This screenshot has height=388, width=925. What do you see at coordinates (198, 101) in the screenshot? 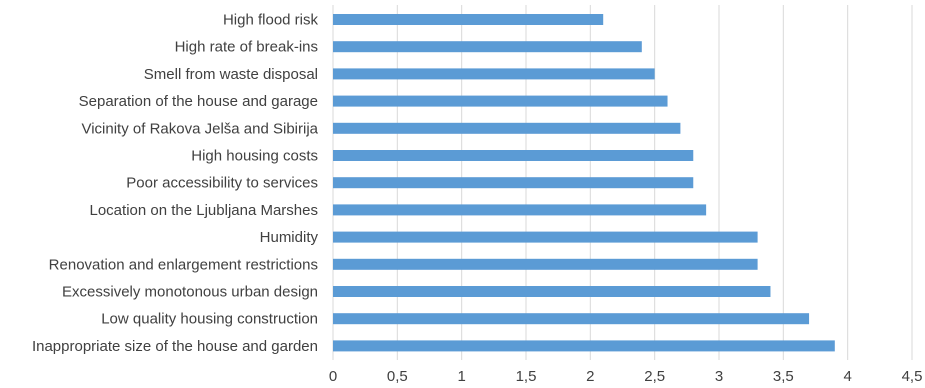
I see `category-label: Separation of the house and garage` at bounding box center [198, 101].